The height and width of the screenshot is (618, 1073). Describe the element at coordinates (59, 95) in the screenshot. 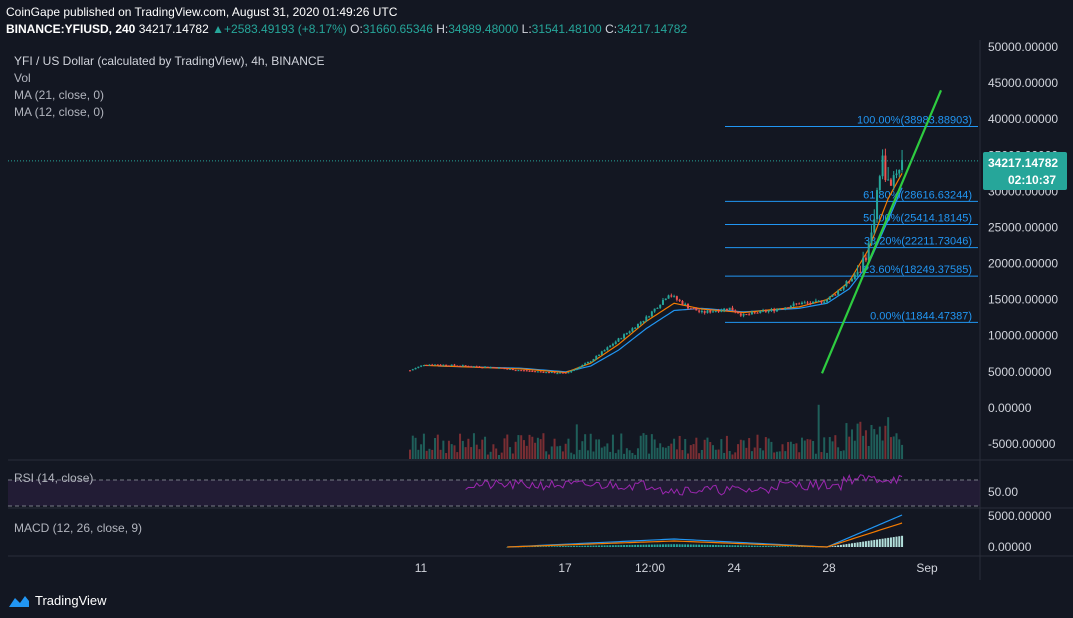

I see `legend-ma21: MA (21, close, 0)` at that location.